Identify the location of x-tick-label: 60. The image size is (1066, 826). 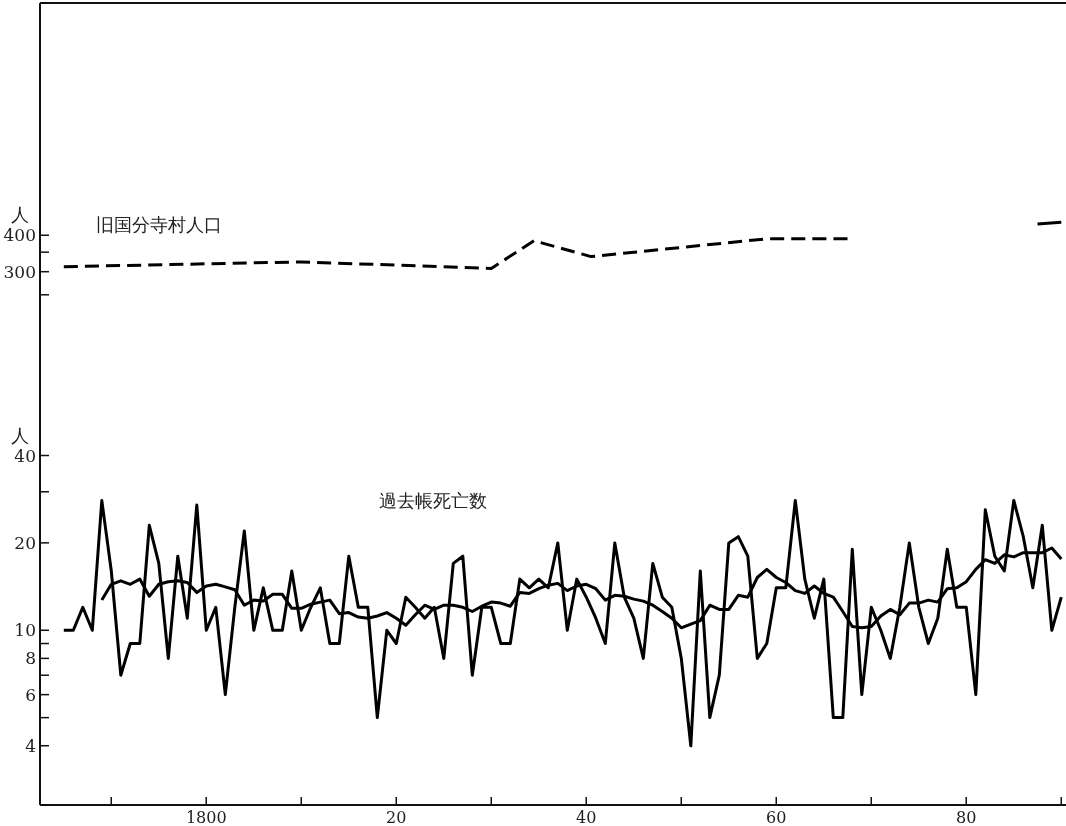
(776, 817).